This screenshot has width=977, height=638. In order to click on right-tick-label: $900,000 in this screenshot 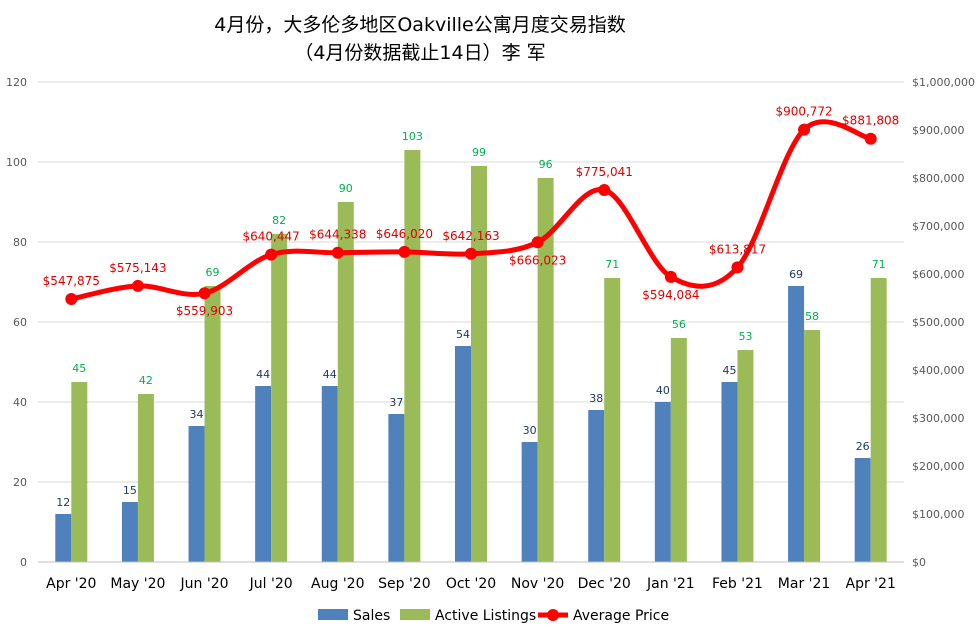, I will do `click(938, 130)`.